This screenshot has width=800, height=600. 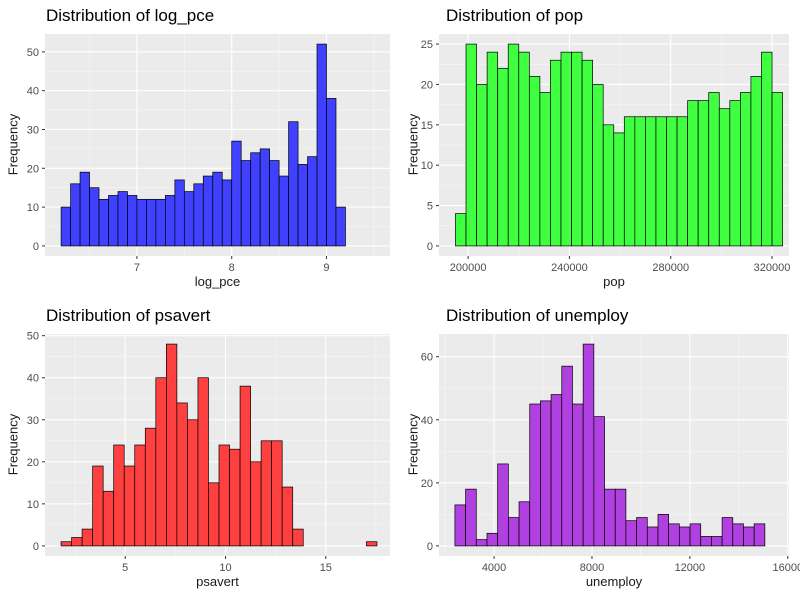 What do you see at coordinates (537, 315) in the screenshot?
I see `chart-title: Distribution of unemploy` at bounding box center [537, 315].